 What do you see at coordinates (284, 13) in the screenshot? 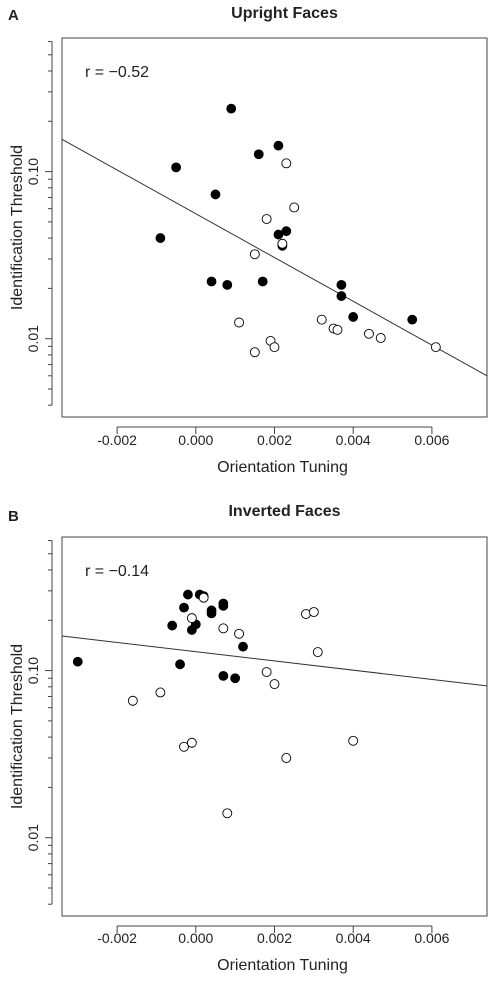
I see `chart-title: Upright Faces` at bounding box center [284, 13].